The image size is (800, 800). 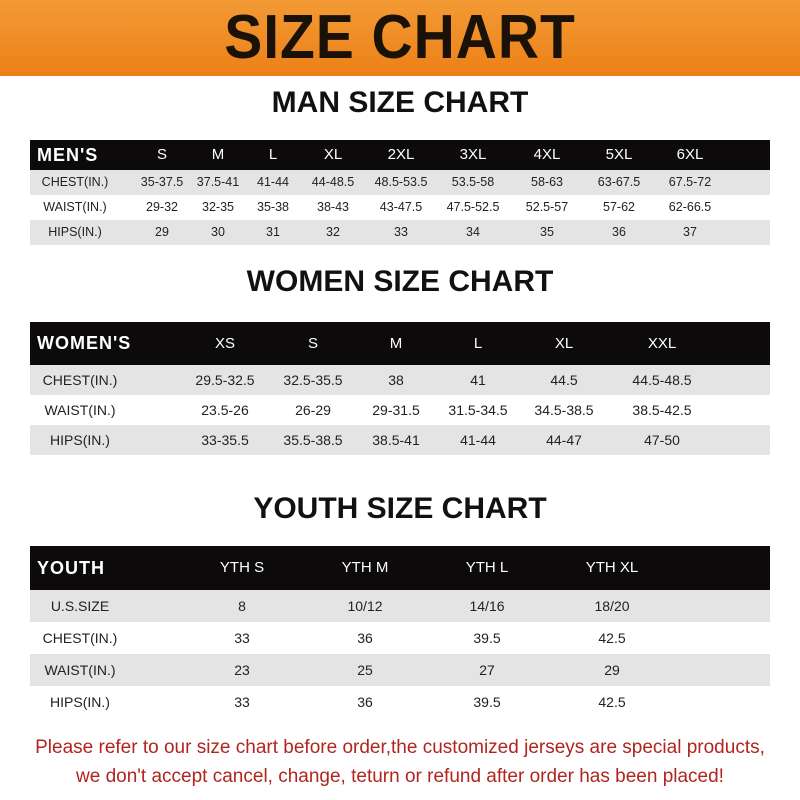 What do you see at coordinates (218, 207) in the screenshot?
I see `table-cell: 32-35` at bounding box center [218, 207].